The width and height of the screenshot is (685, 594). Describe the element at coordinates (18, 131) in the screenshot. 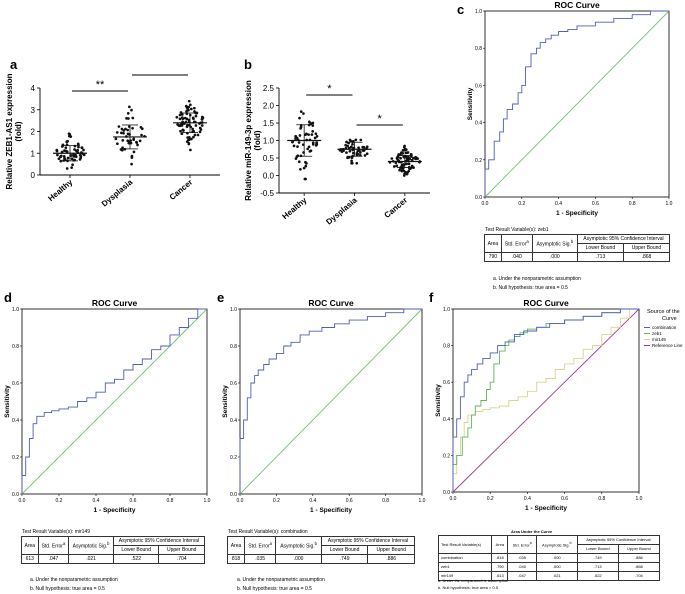

I see `y-axis-label-unit: (fold)` at that location.